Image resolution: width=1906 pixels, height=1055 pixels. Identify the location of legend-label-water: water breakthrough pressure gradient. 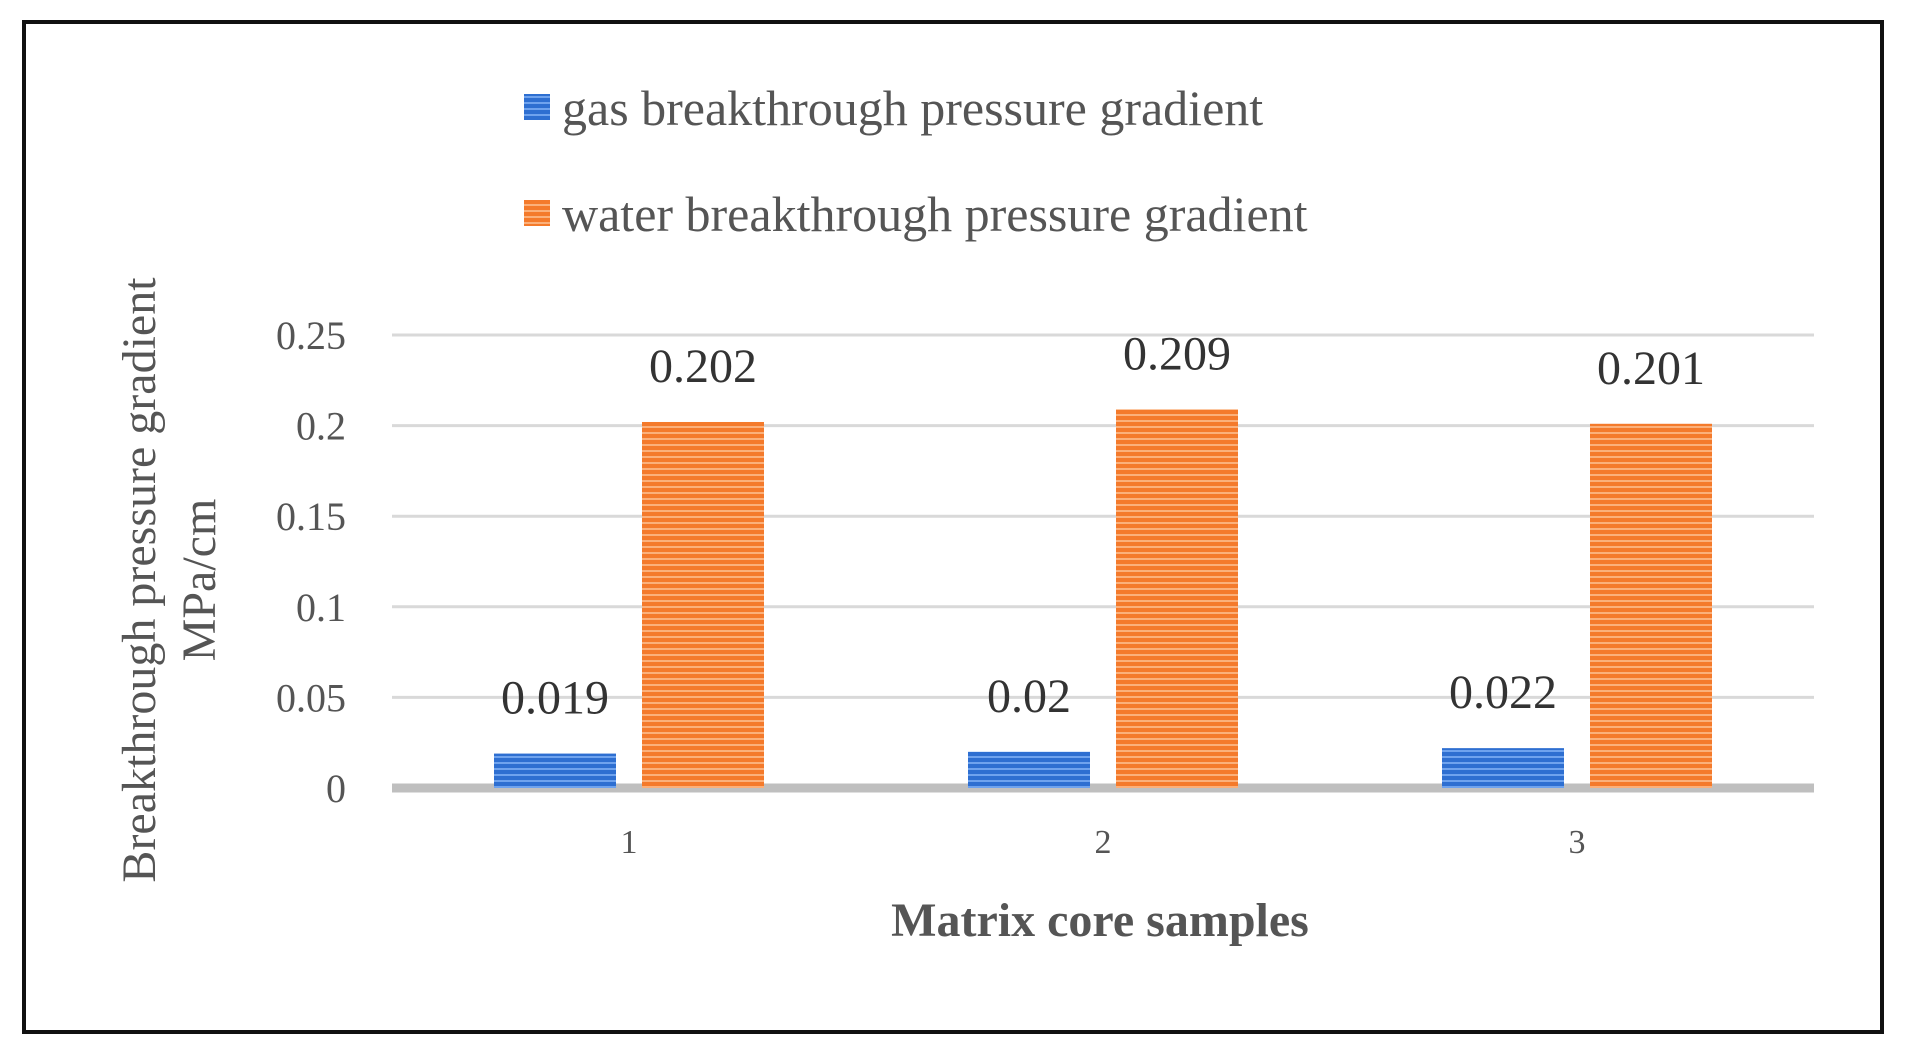
(935, 214).